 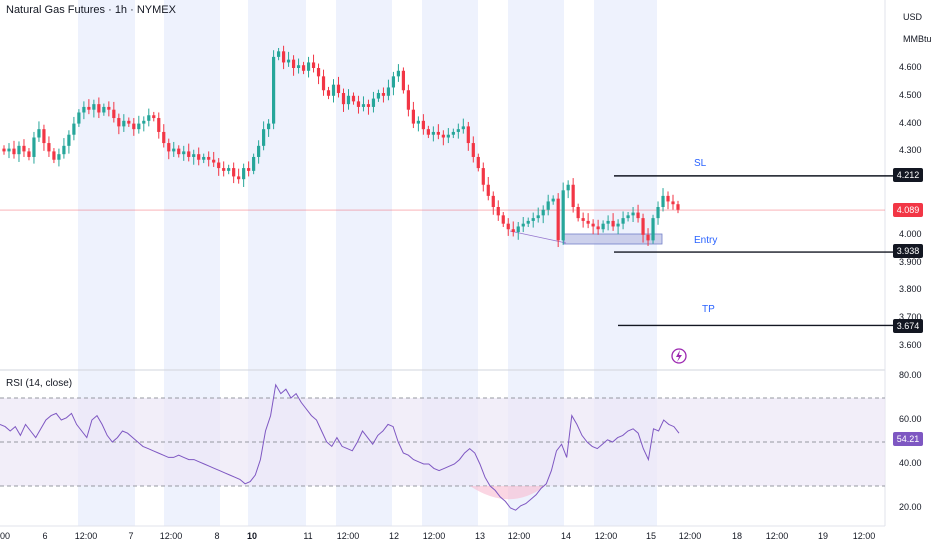 I want to click on price-tick: 4.500, so click(x=910, y=94).